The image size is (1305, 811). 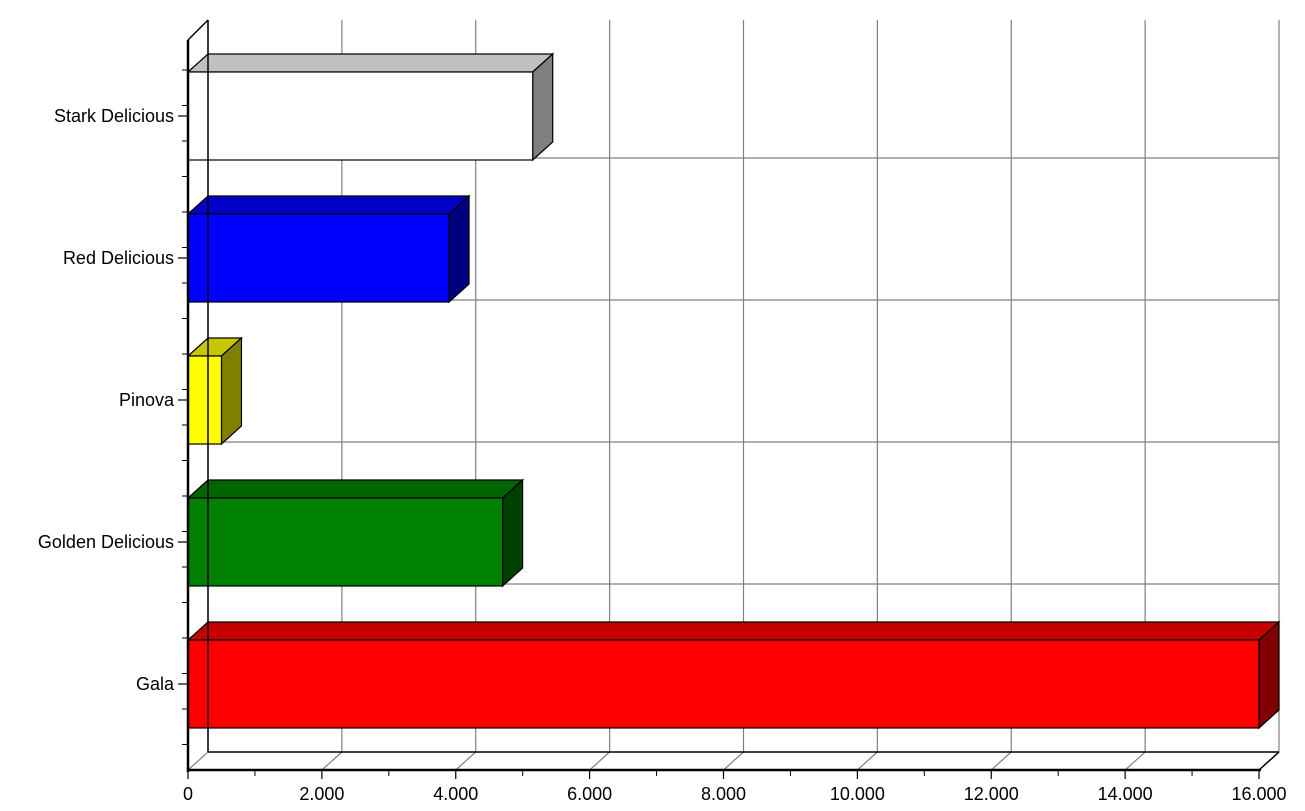 What do you see at coordinates (723, 794) in the screenshot?
I see `x-tick-label: 8.000` at bounding box center [723, 794].